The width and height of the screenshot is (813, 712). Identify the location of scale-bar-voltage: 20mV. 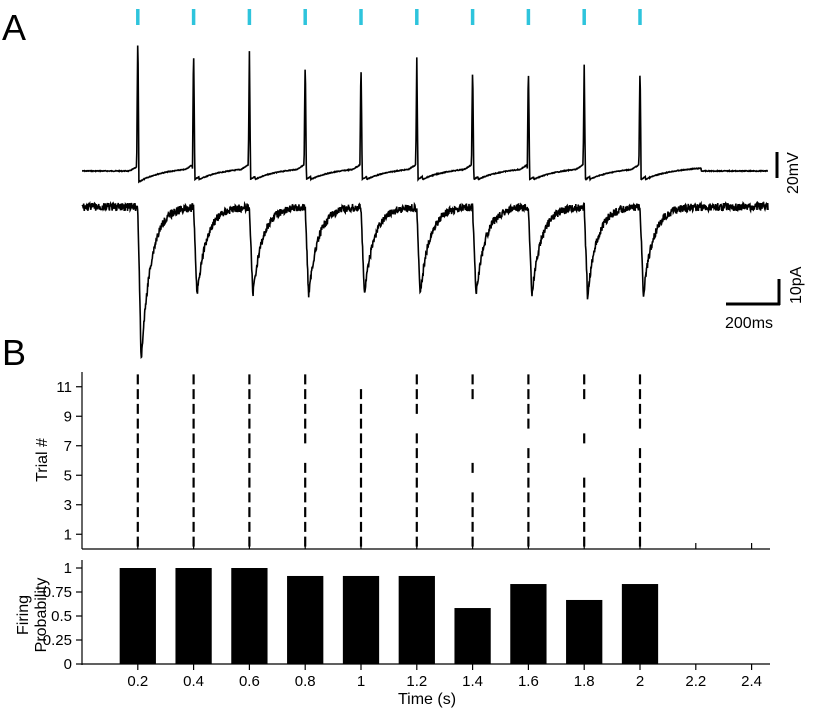
(788, 173).